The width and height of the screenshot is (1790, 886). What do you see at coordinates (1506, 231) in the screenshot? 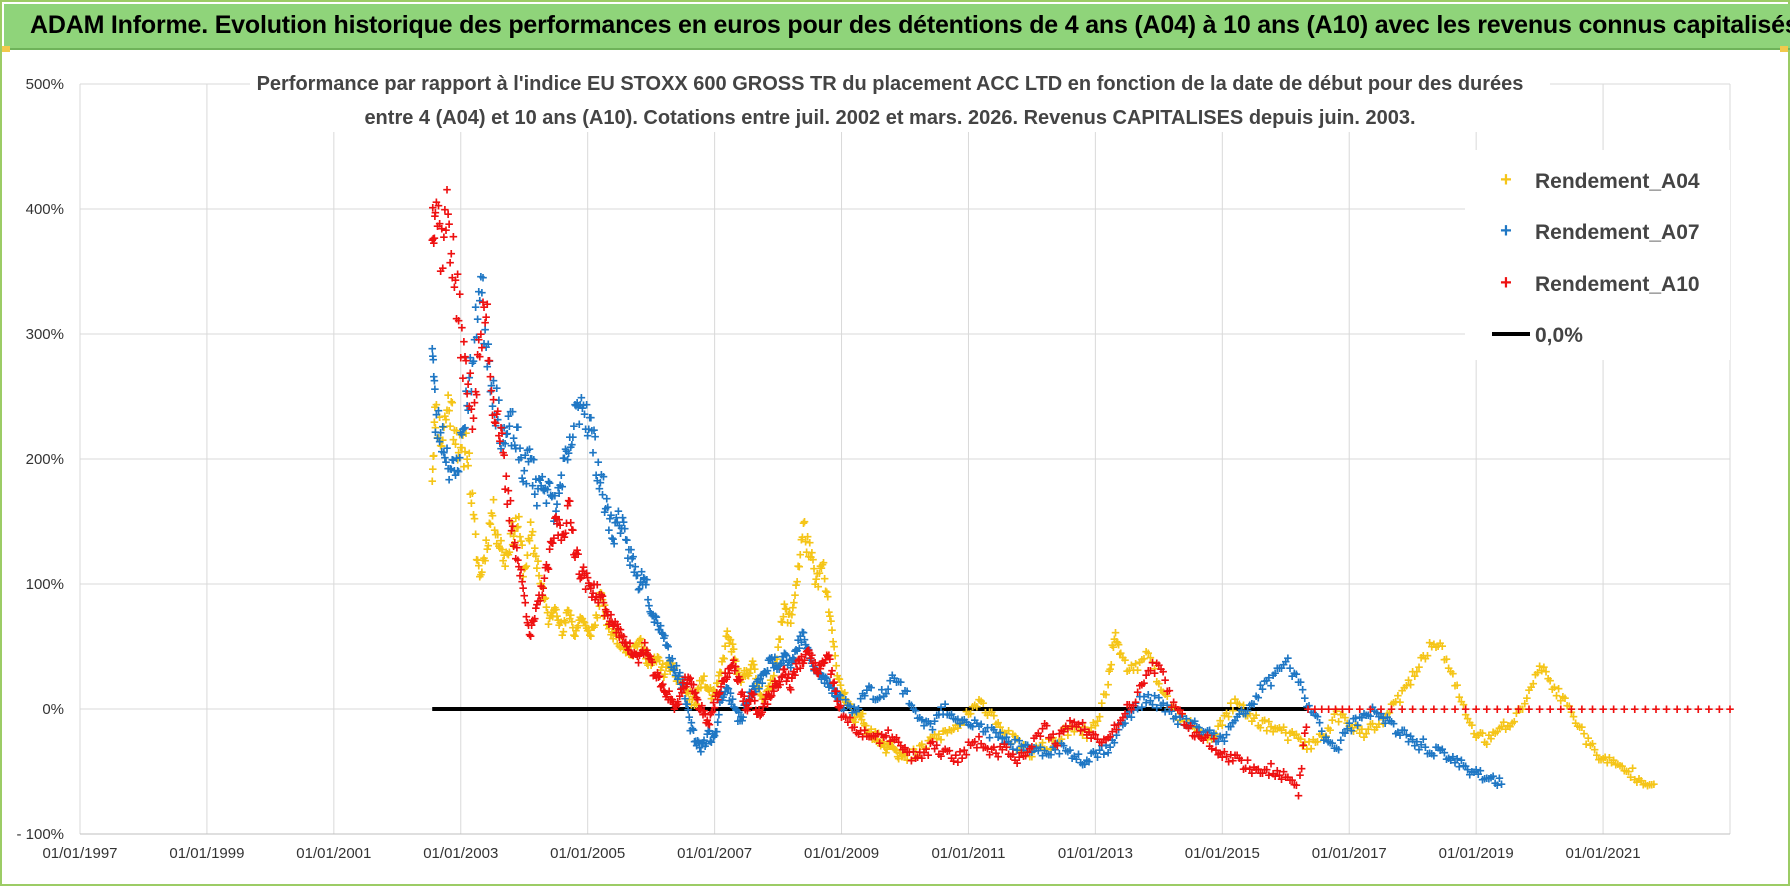
I see `legend-marker-a07: +` at bounding box center [1506, 231].